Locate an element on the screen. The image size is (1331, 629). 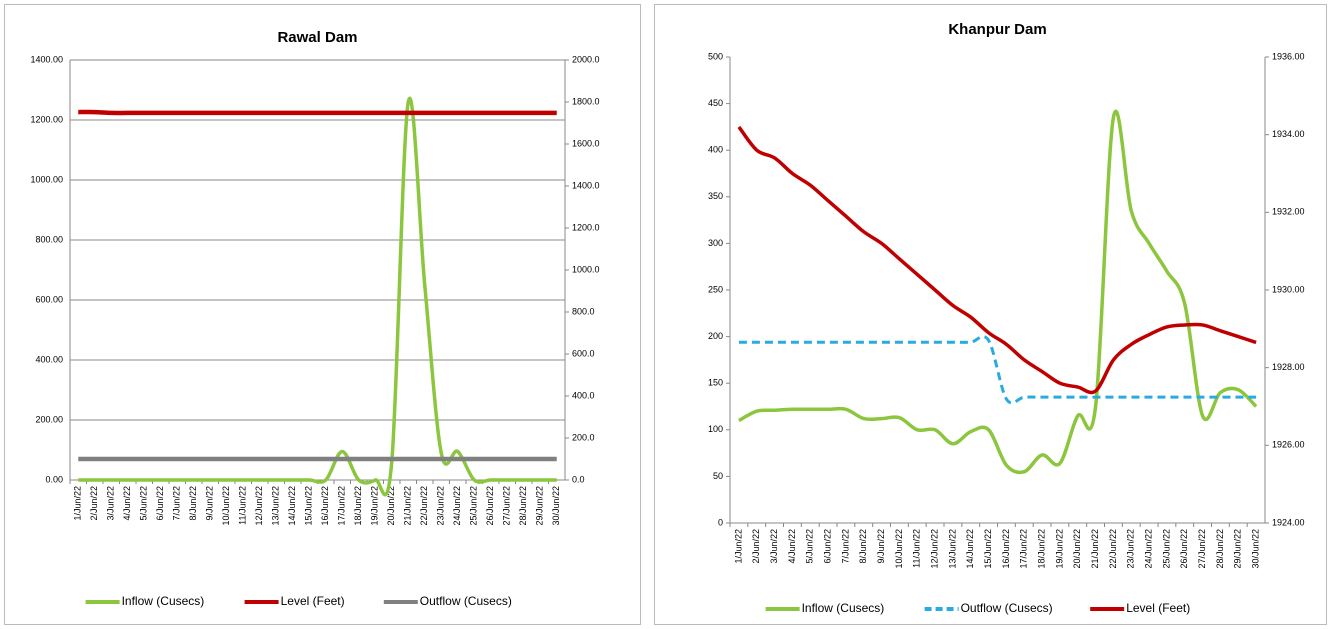
y2-tick-label: 1928.00 is located at coordinates (1288, 367).